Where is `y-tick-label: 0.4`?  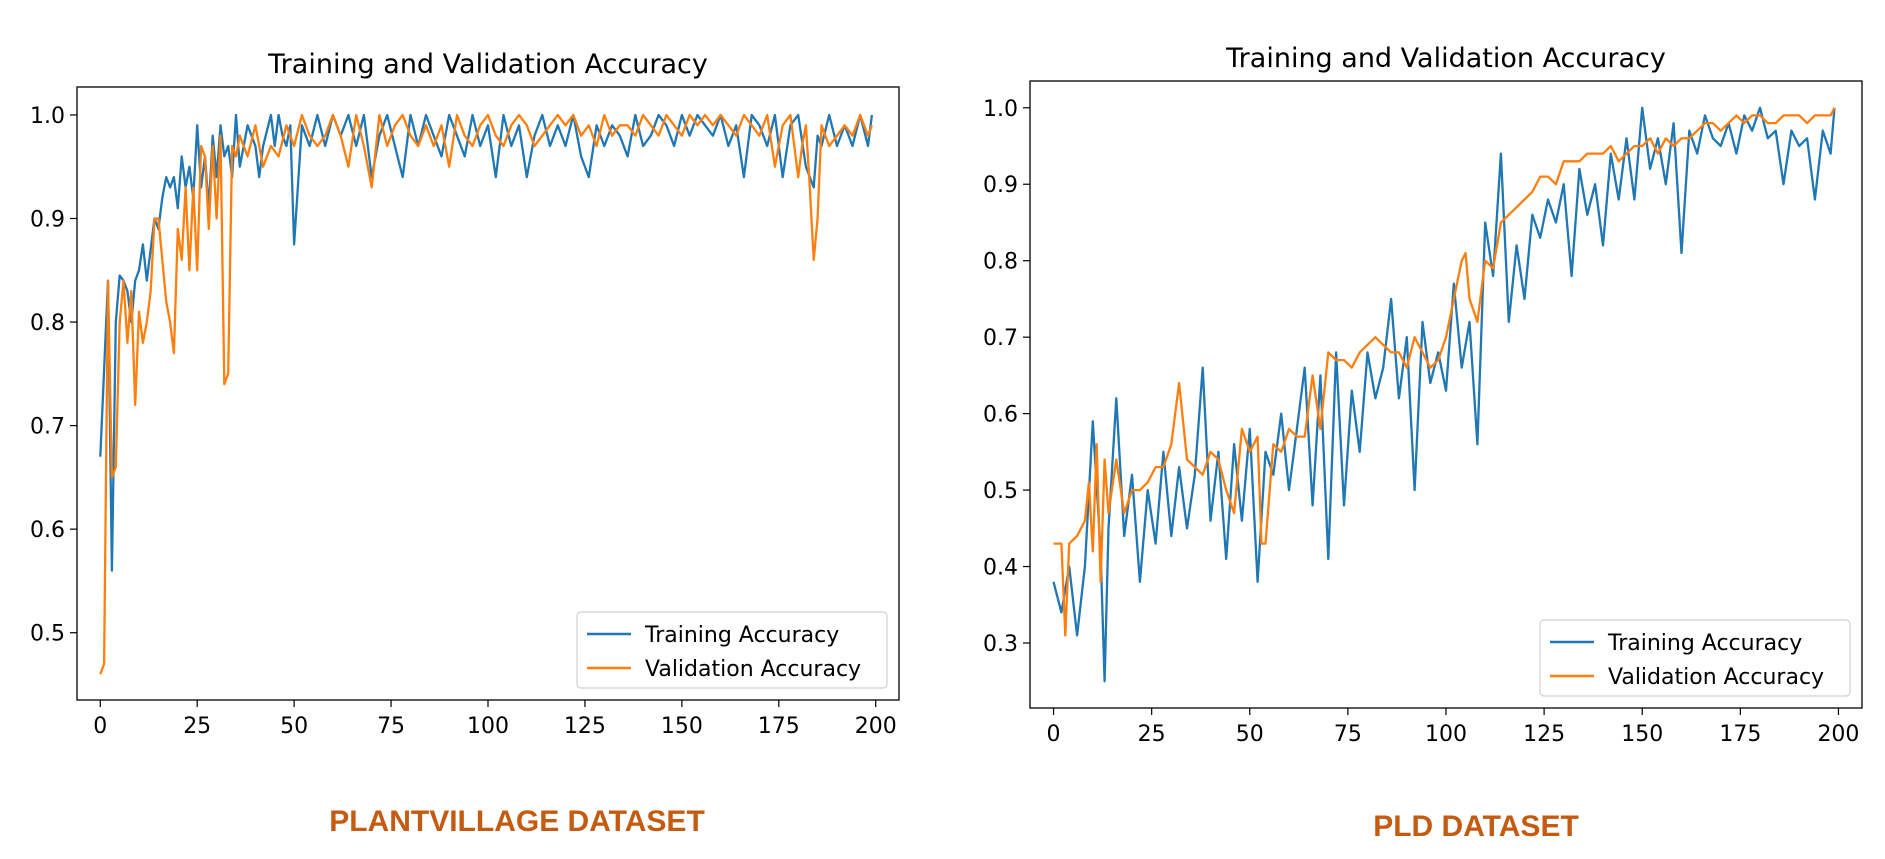 y-tick-label: 0.4 is located at coordinates (1000, 568).